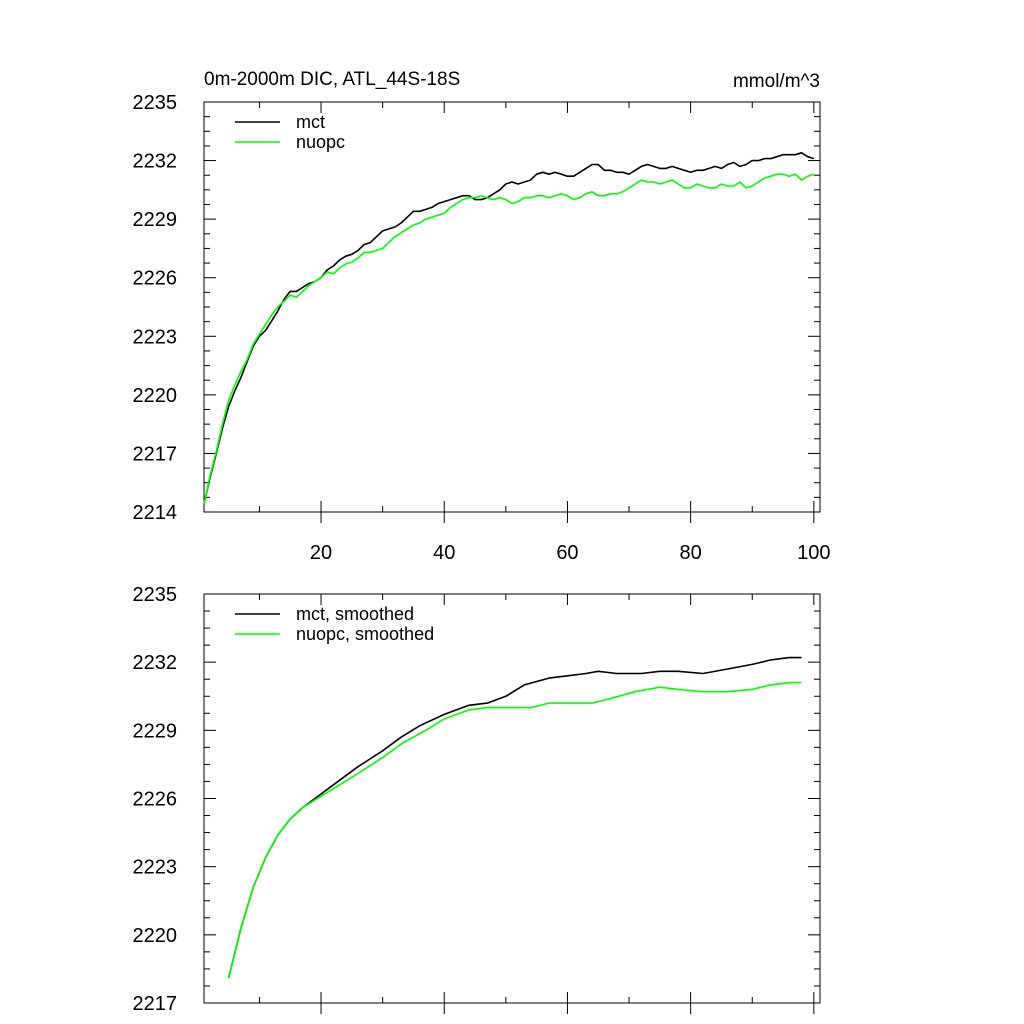  What do you see at coordinates (813, 553) in the screenshot?
I see `x-tick-label: 100` at bounding box center [813, 553].